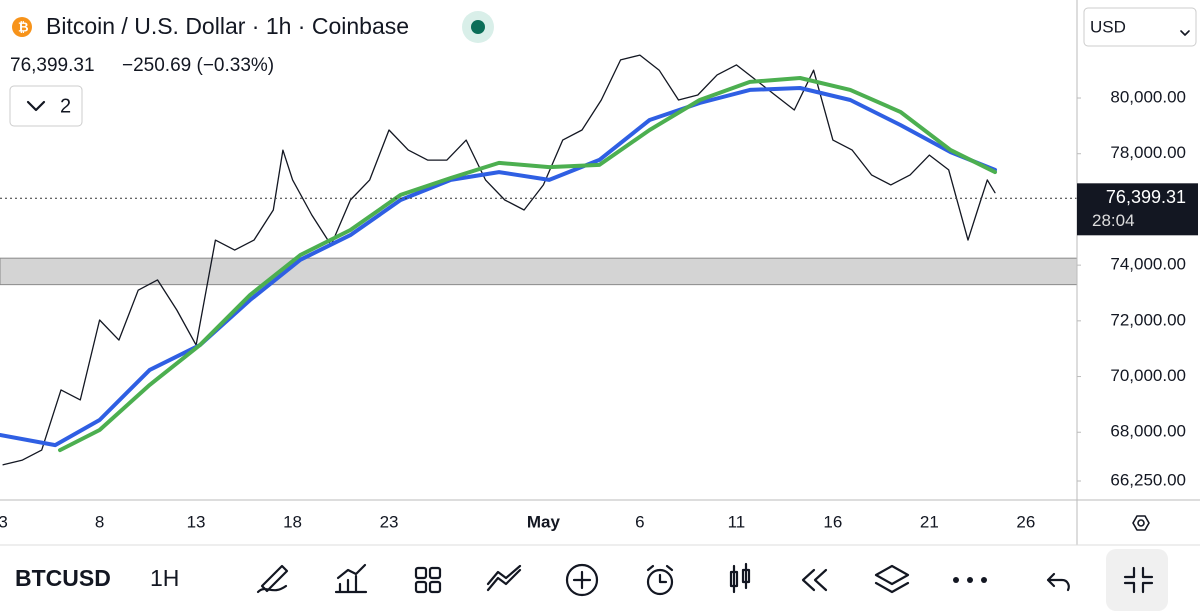  I want to click on indicator-count: 2, so click(65, 106).